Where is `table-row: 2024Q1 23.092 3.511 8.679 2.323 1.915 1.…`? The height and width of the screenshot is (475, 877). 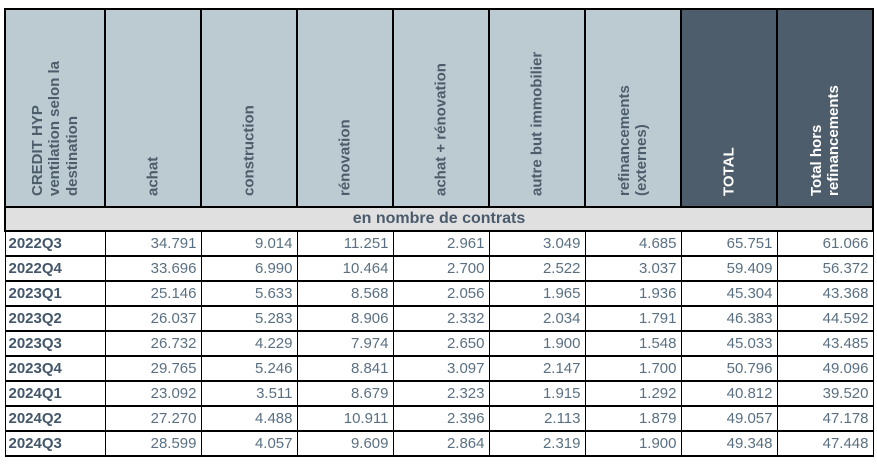 table-row: 2024Q1 23.092 3.511 8.679 2.323 1.915 1.… is located at coordinates (439, 393).